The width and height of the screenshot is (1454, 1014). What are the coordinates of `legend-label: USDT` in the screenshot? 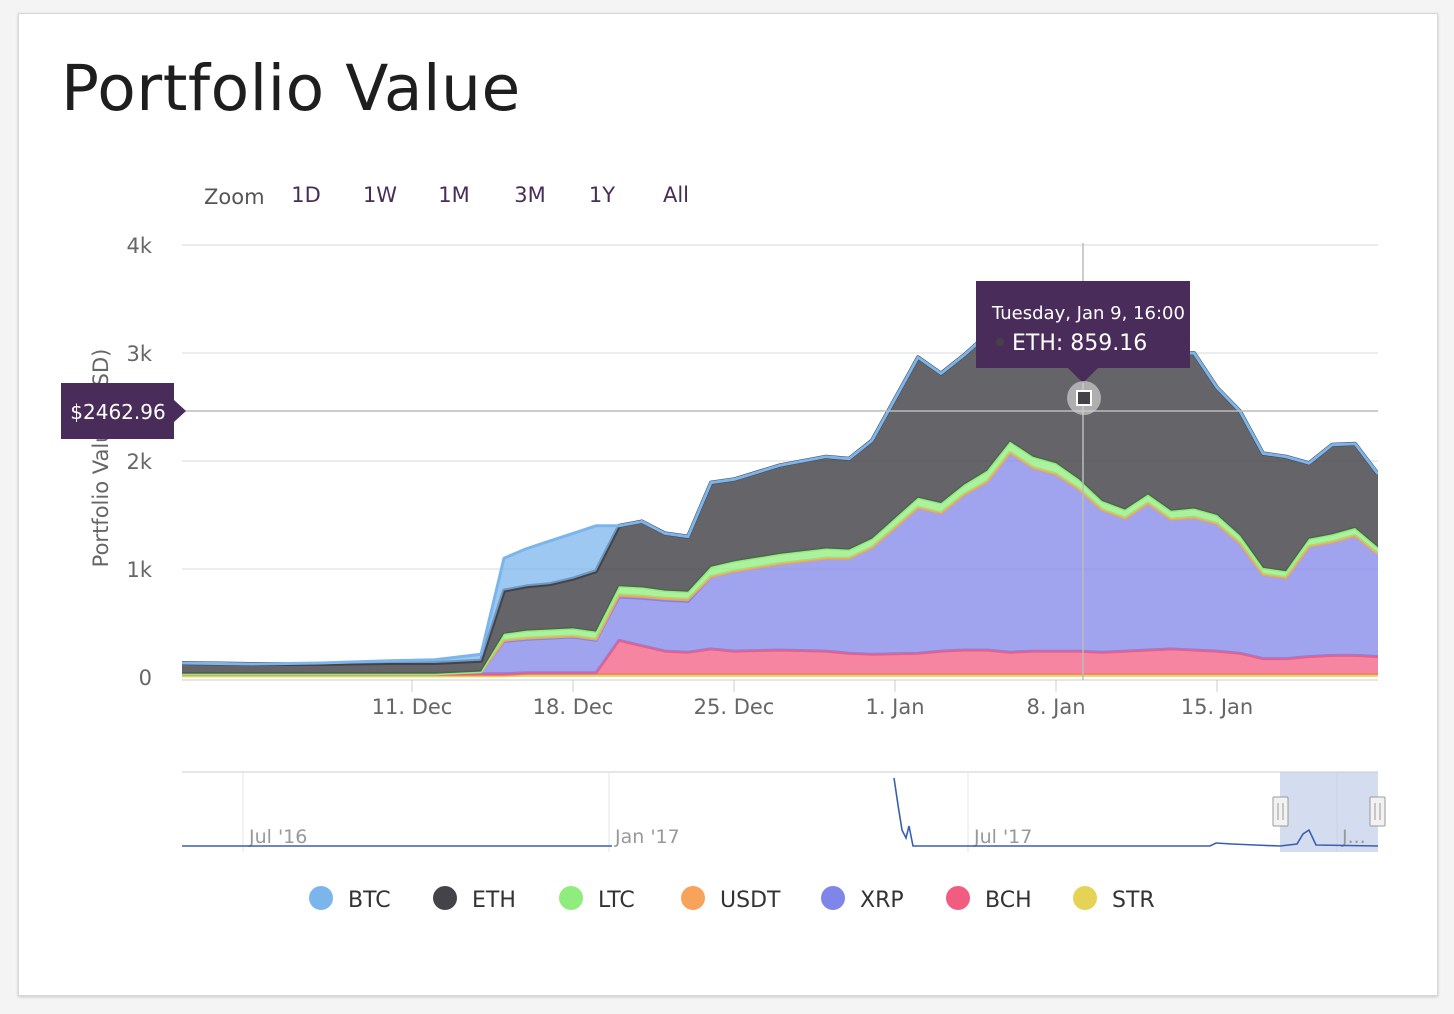 It's located at (750, 900).